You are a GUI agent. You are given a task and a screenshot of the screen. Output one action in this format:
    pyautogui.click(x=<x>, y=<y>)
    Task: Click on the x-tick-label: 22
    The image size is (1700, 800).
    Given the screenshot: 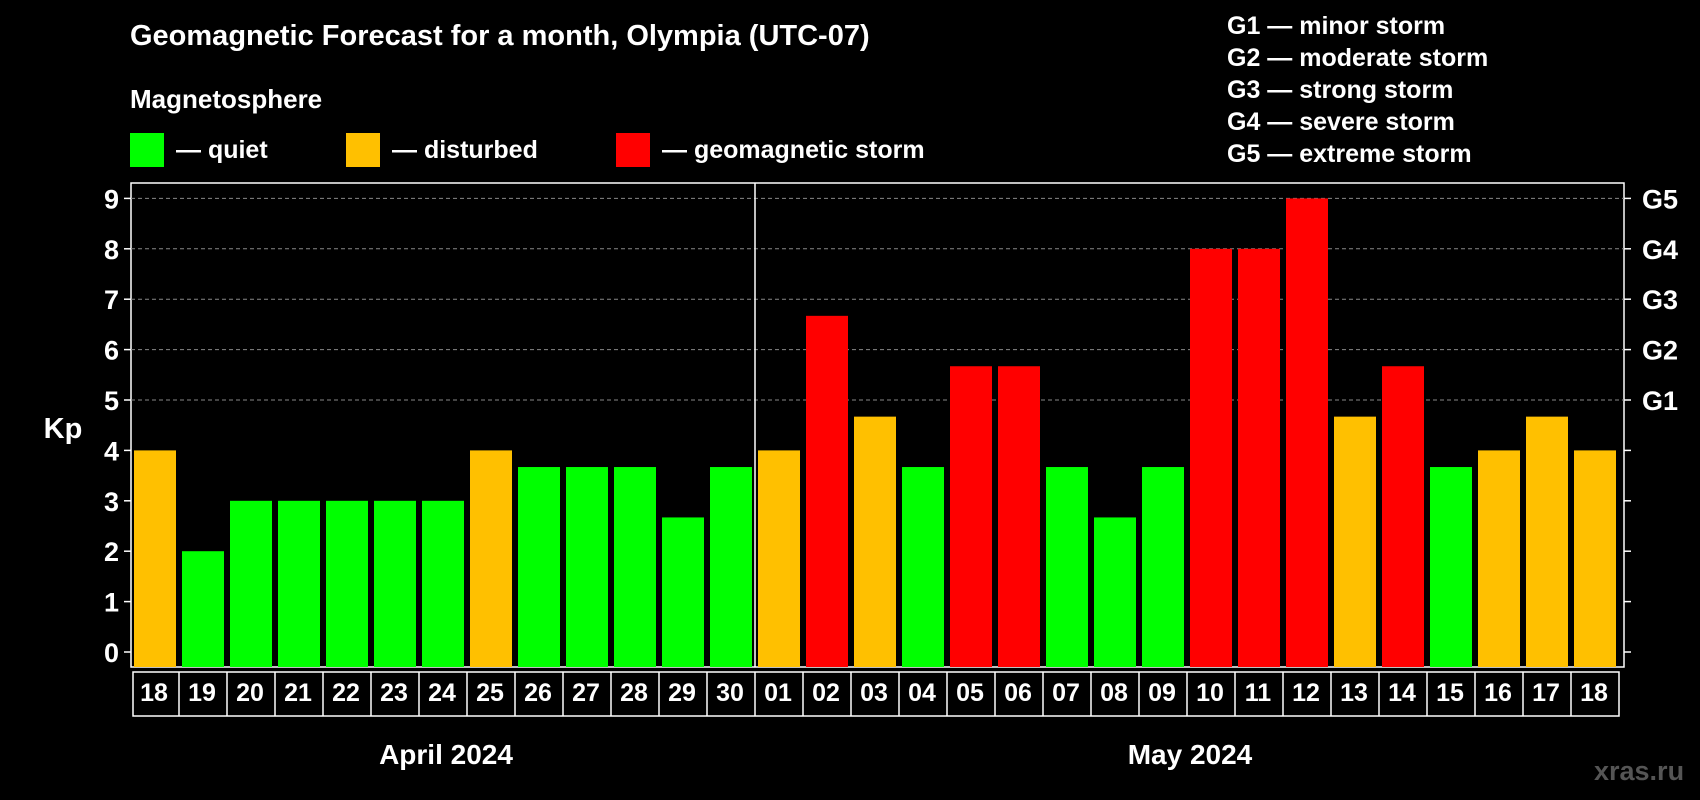 What is the action you would take?
    pyautogui.click(x=346, y=693)
    